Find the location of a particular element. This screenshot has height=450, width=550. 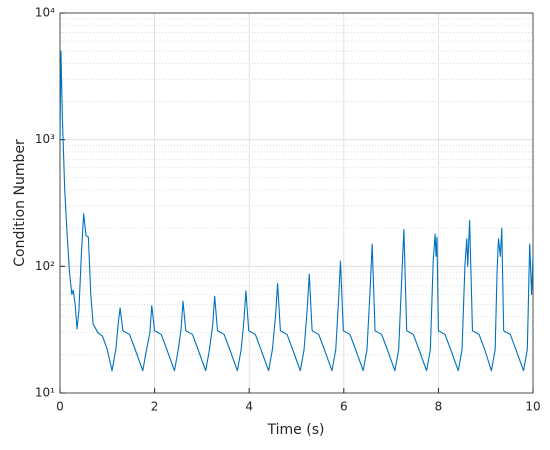

y-tick-label: 10⁴ is located at coordinates (45, 13).